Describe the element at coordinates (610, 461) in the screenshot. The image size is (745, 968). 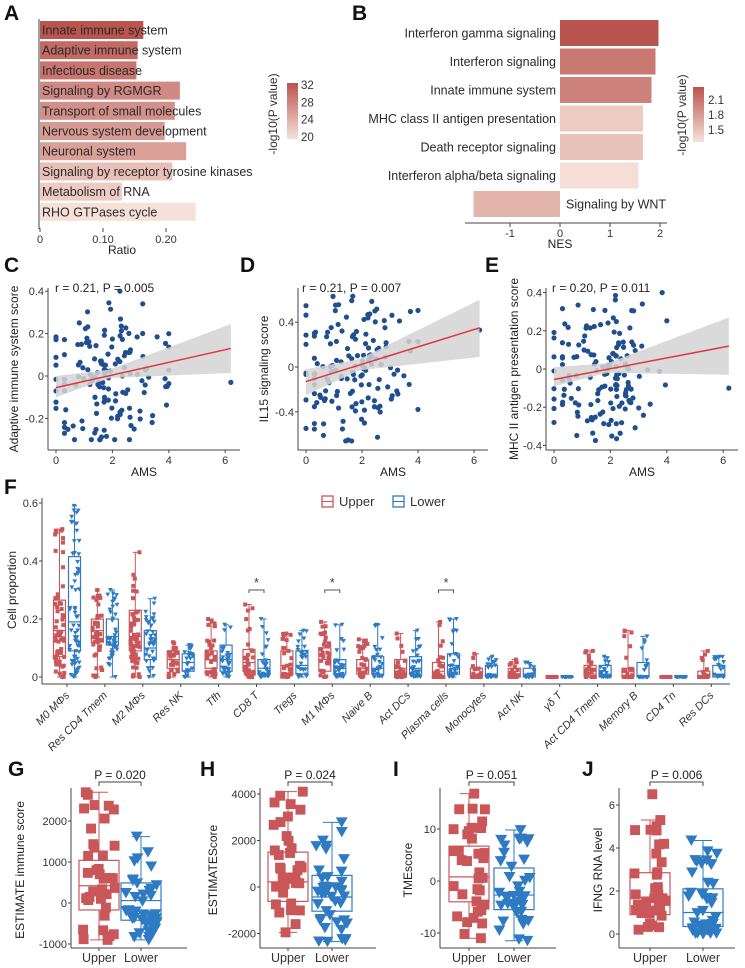
I see `x-tick-label: 2` at that location.